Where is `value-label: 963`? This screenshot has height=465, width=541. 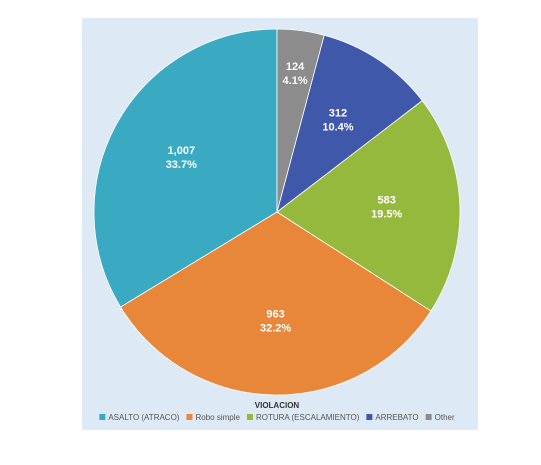
value-label: 963 is located at coordinates (275, 315).